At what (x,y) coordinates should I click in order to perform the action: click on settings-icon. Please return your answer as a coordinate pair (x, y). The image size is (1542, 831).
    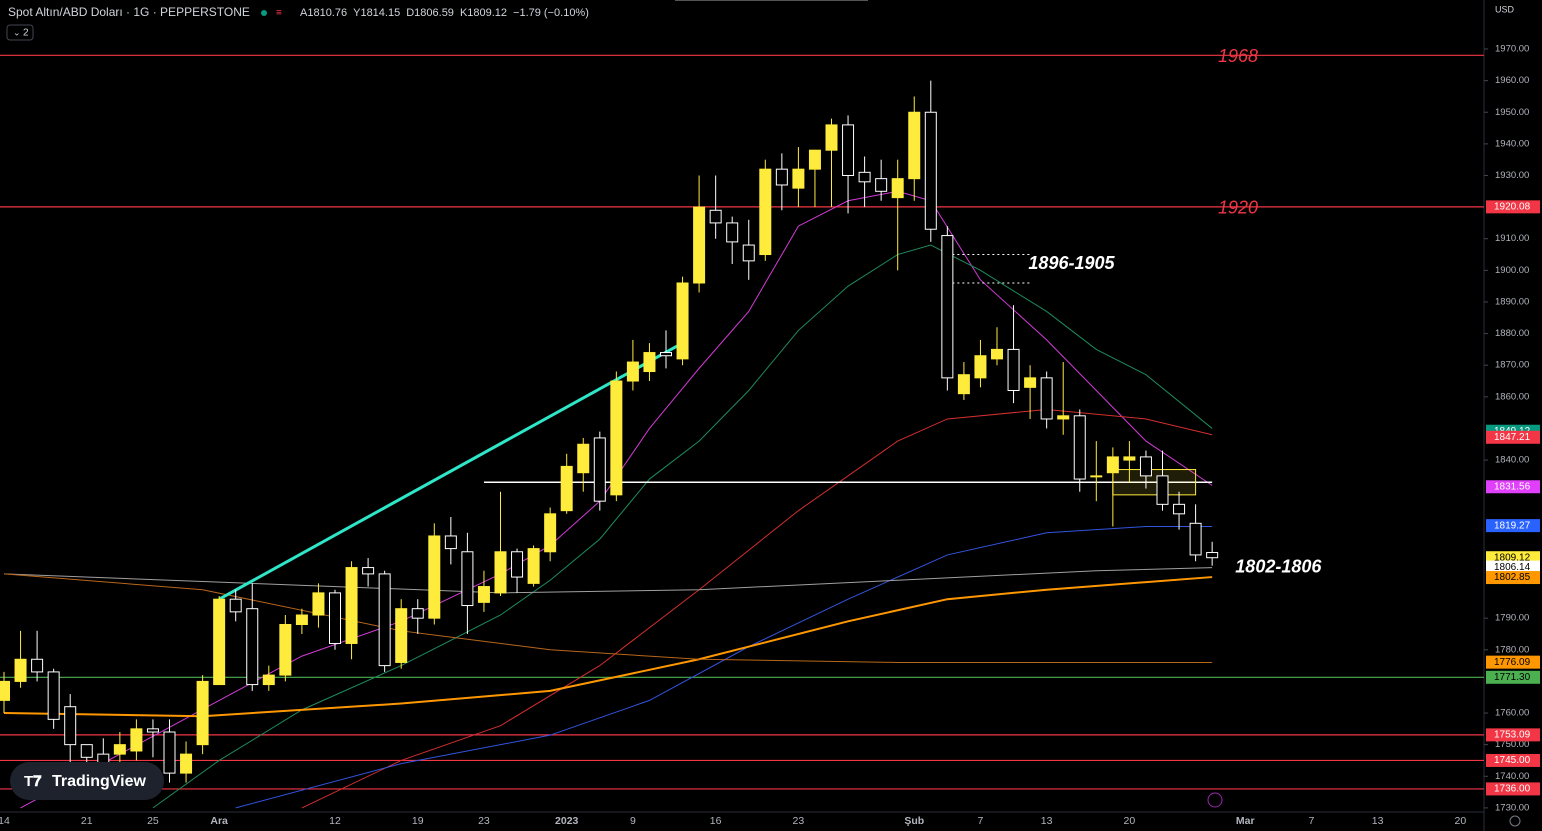
    Looking at the image, I should click on (1515, 821).